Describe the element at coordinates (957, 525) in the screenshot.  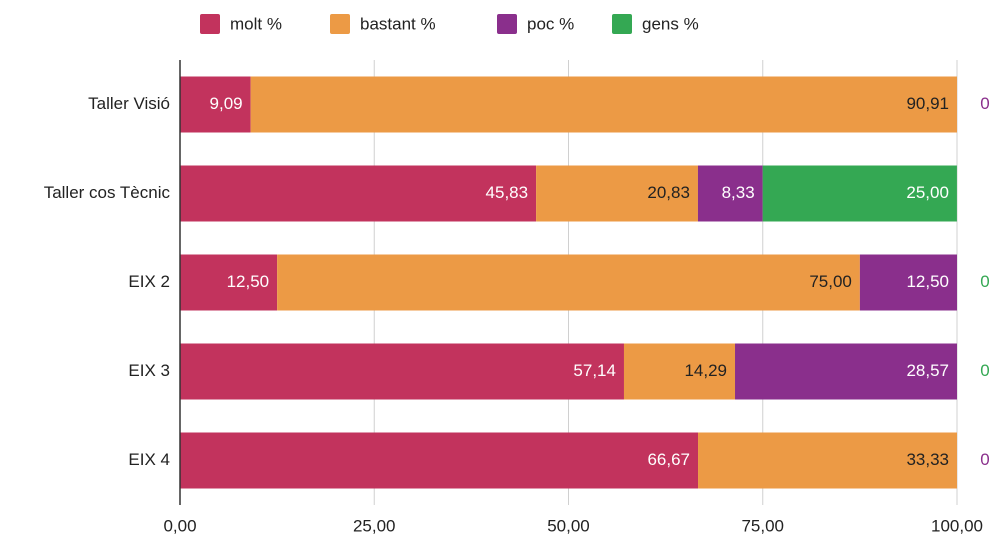
I see `x-tick-label: 100,00` at that location.